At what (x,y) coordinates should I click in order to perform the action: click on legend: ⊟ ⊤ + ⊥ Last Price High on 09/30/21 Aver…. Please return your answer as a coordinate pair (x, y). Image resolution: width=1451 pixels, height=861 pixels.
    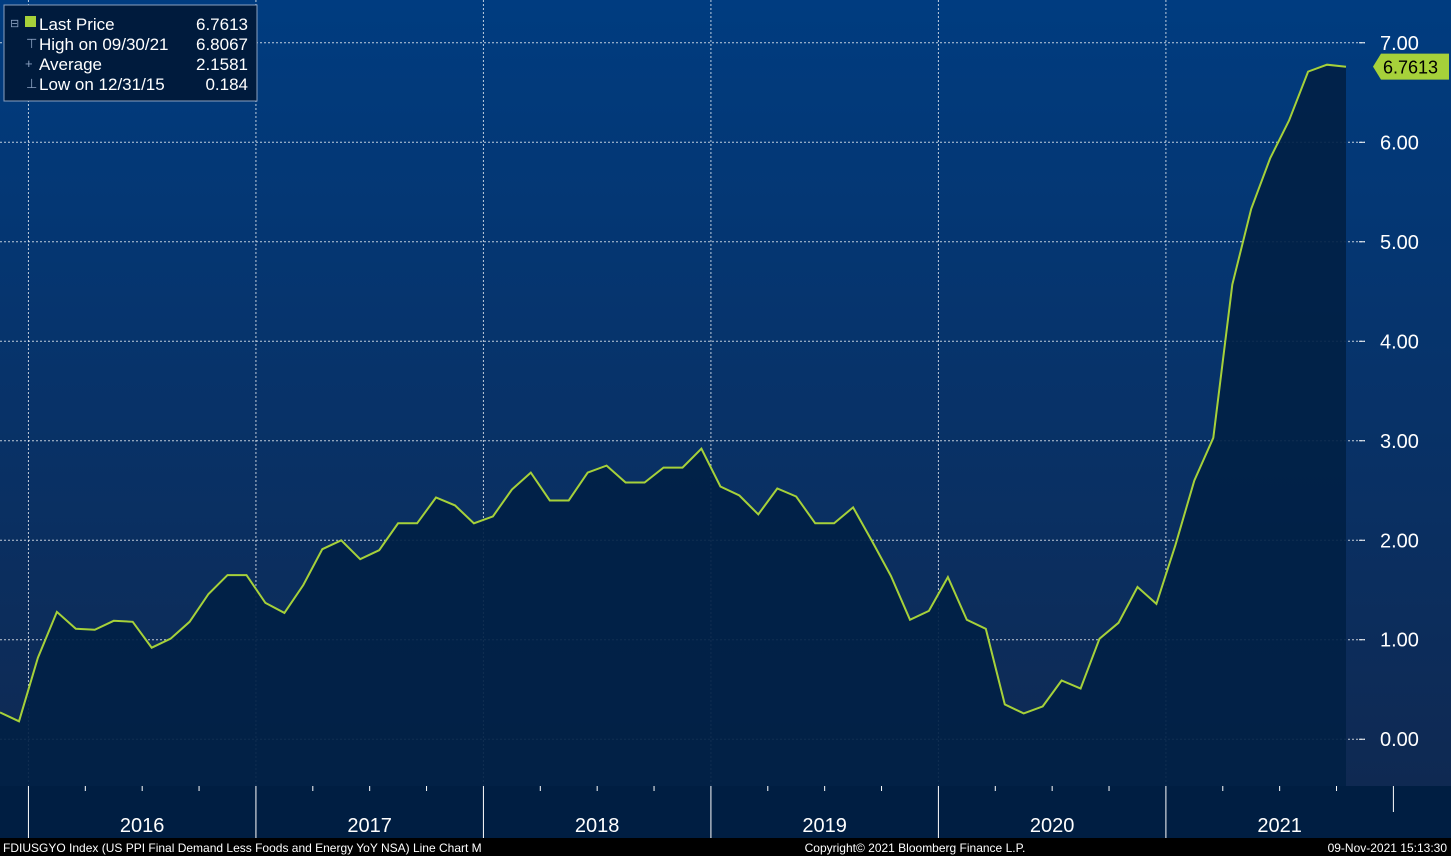
    Looking at the image, I should click on (130, 53).